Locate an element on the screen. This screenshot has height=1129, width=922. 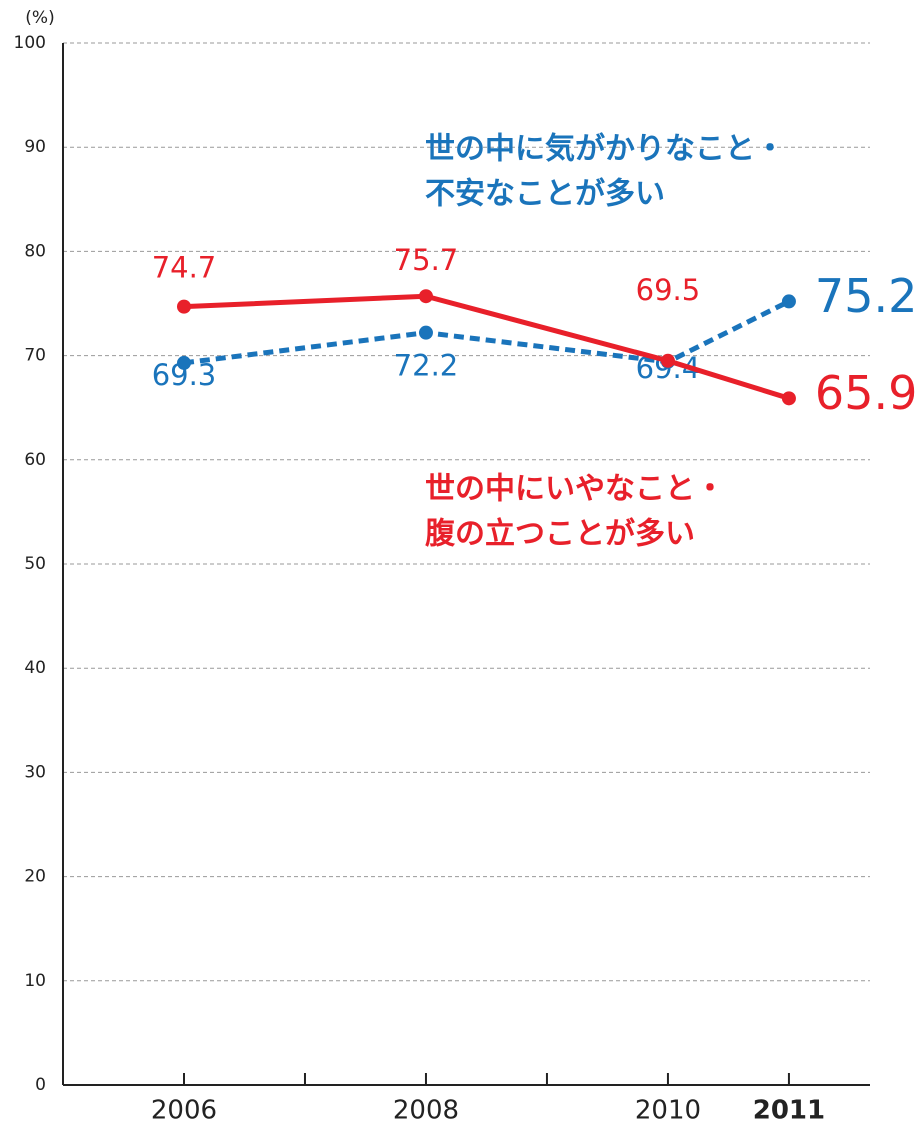
legend-label: 不安なことが多い is located at coordinates (545, 194).